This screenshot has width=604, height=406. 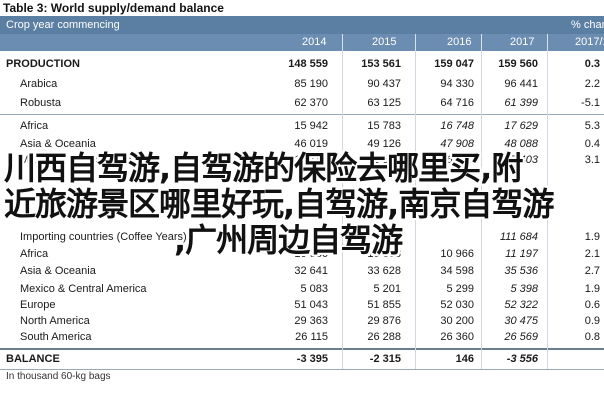 What do you see at coordinates (590, 103) in the screenshot?
I see `cell-change: -5.1` at bounding box center [590, 103].